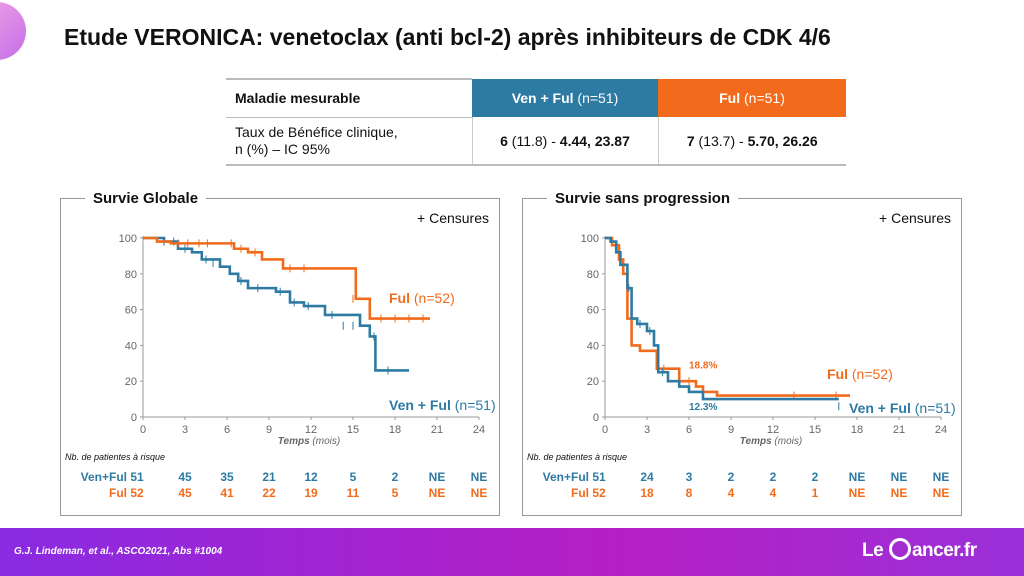 This screenshot has height=576, width=1024. I want to click on risk-value: 35, so click(227, 477).